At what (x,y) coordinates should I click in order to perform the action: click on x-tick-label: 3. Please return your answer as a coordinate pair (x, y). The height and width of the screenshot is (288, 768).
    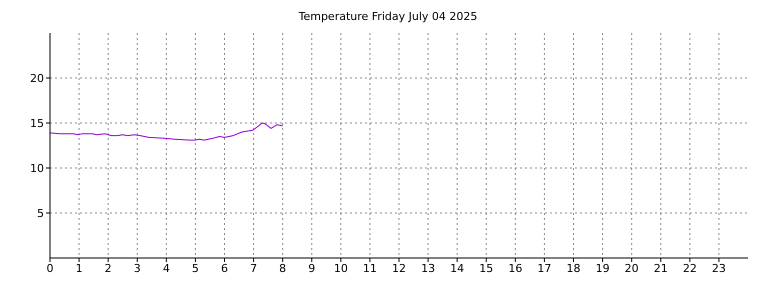
    Looking at the image, I should click on (137, 268).